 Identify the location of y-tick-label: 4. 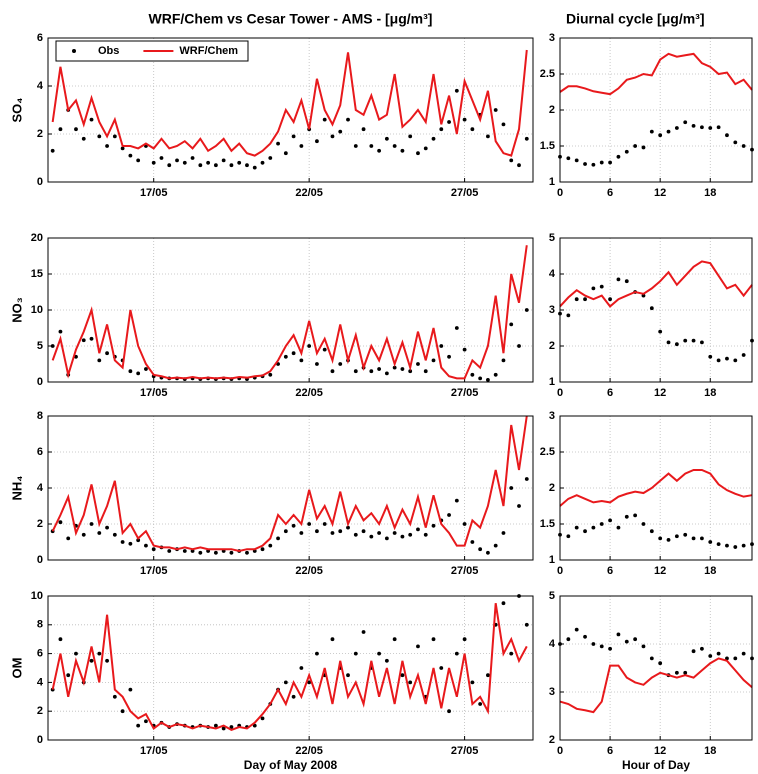
(552, 274).